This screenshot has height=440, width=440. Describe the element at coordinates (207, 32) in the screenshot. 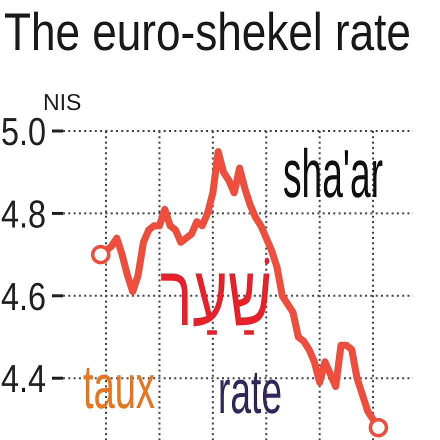

I see `title: The euro-shekel rate` at that location.